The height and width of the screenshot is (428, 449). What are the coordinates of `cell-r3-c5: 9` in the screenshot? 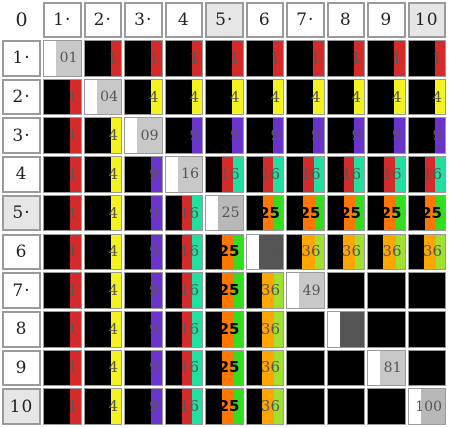 It's located at (224, 136).